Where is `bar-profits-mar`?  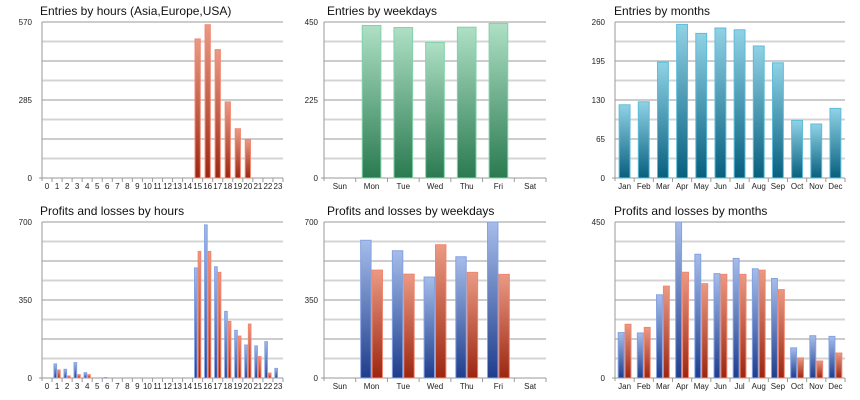
bar-profits-mar is located at coordinates (659, 336).